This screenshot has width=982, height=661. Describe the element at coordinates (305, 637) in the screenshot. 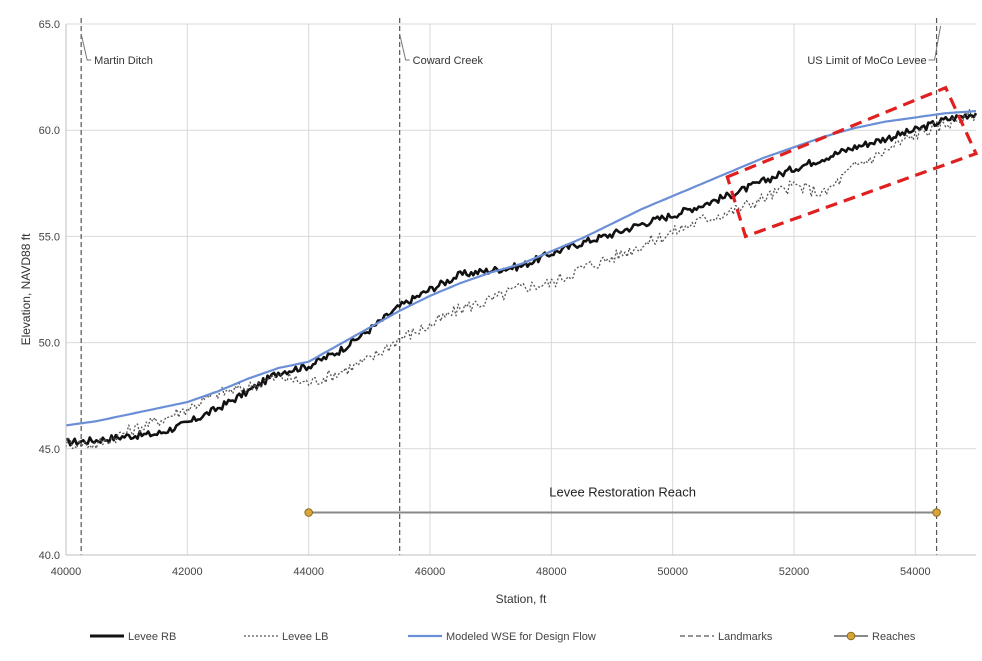

I see `legend-label: Levee LB` at that location.